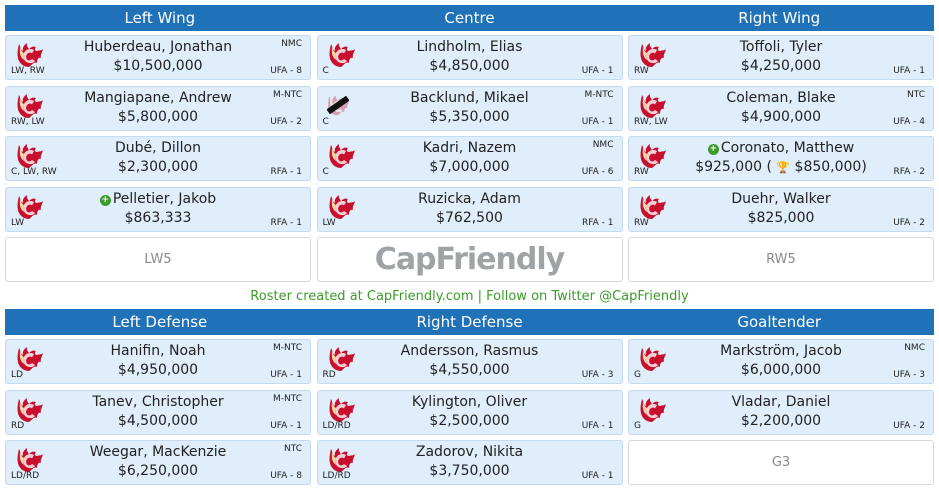  I want to click on player-name: Kylington, Oliver, so click(470, 402).